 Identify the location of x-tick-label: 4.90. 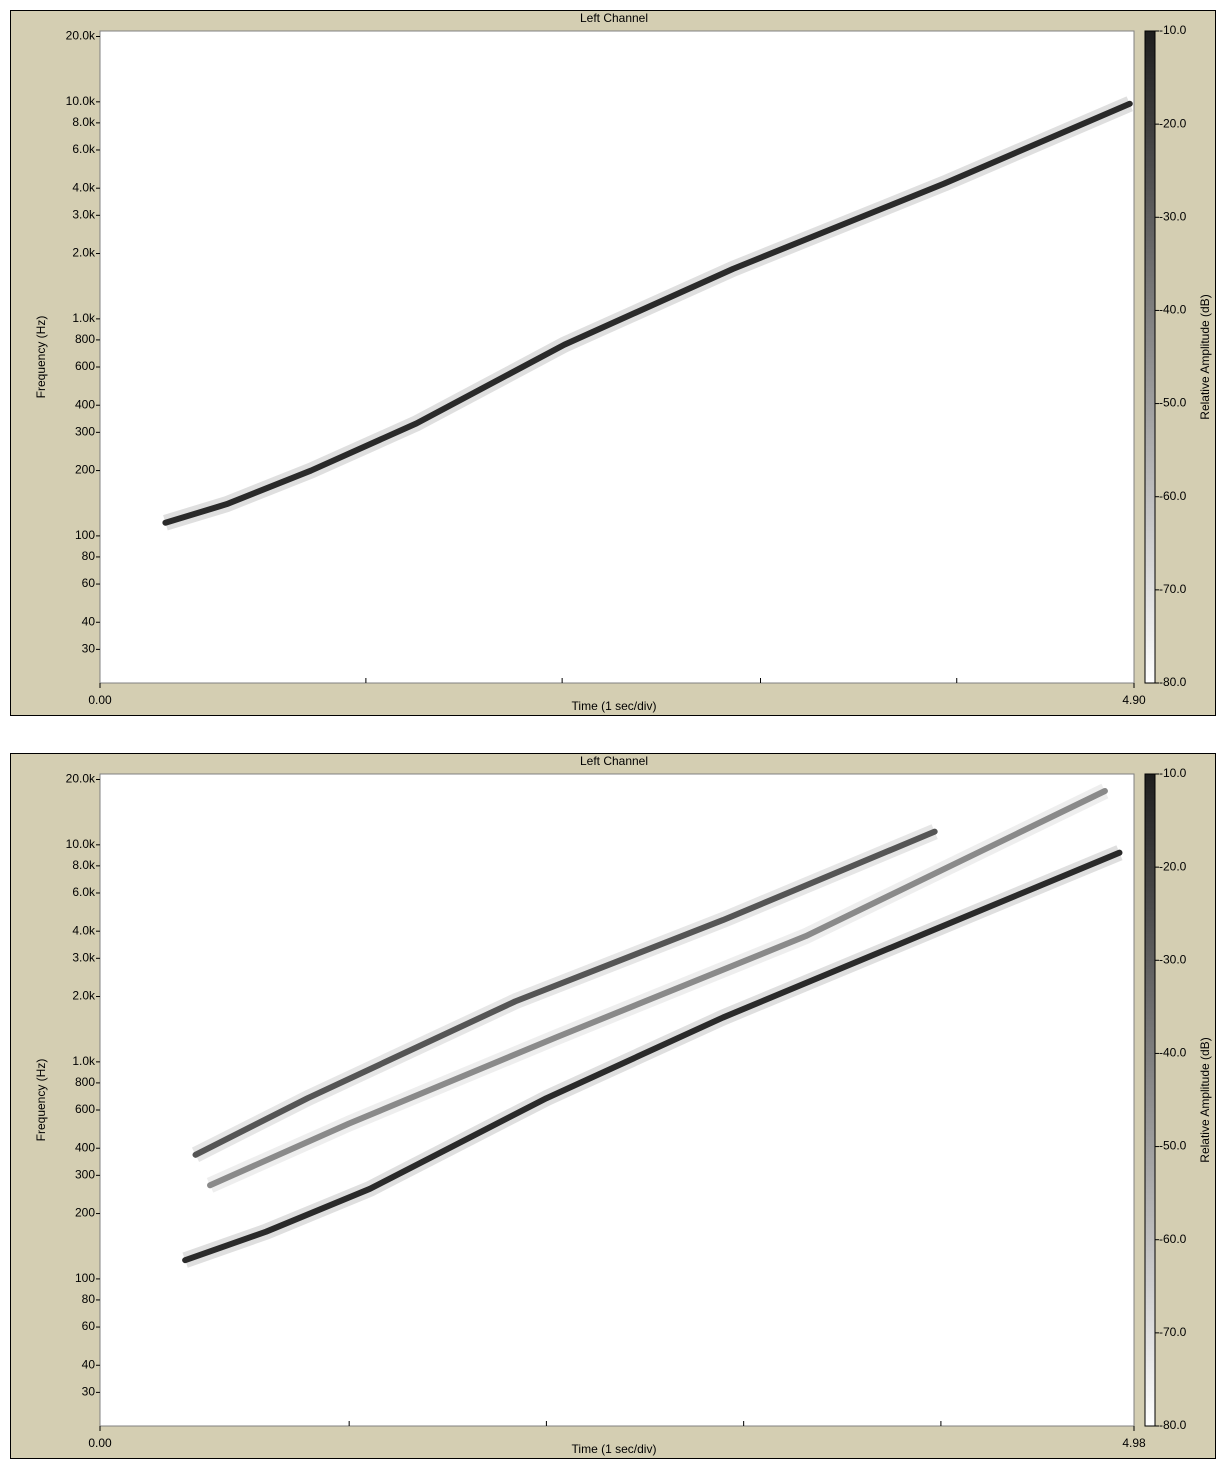
(1134, 700).